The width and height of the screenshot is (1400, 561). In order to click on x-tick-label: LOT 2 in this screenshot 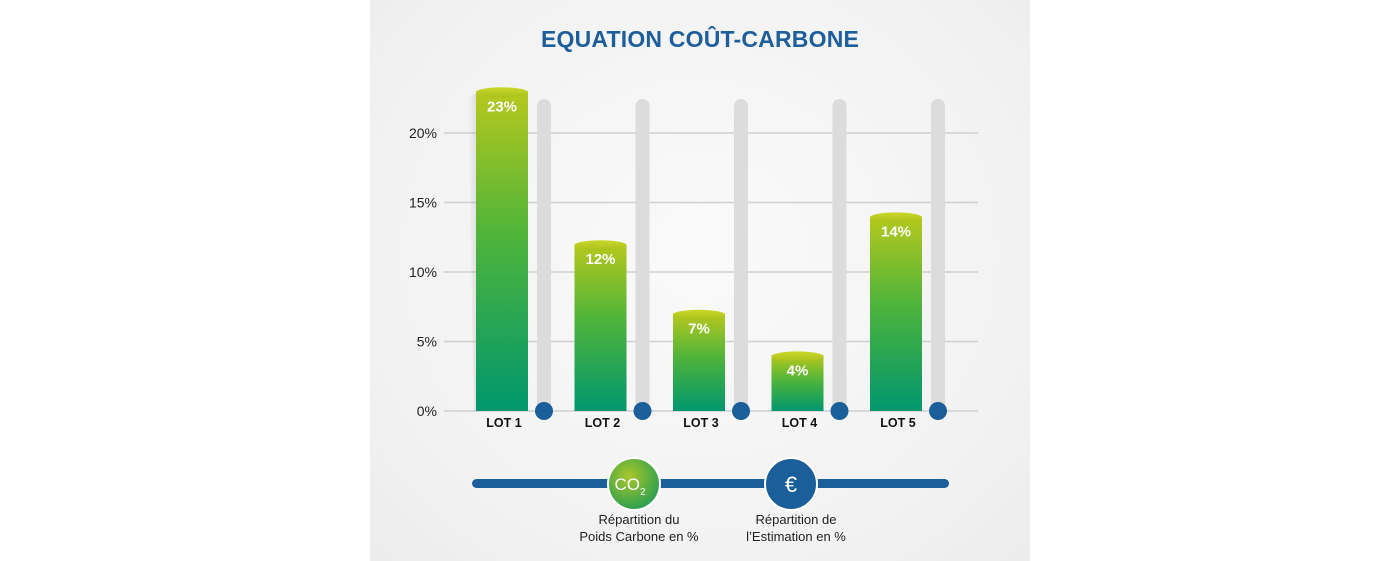, I will do `click(602, 423)`.